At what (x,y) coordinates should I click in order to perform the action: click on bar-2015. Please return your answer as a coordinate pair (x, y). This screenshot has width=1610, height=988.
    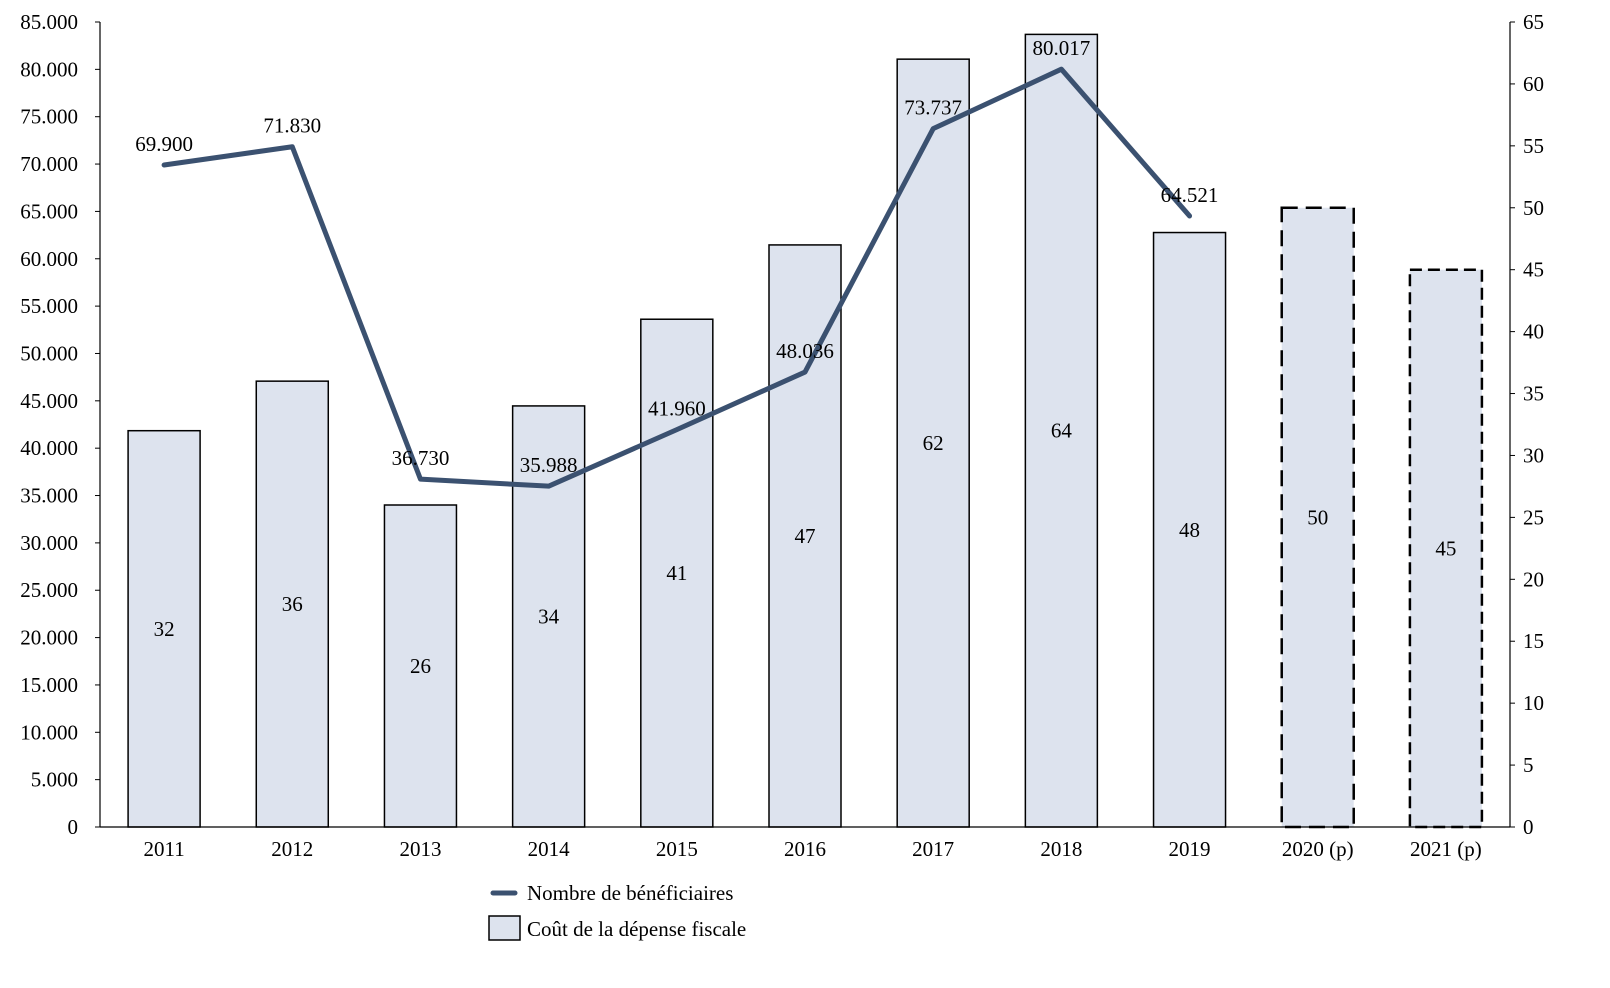
    Looking at the image, I should click on (677, 573).